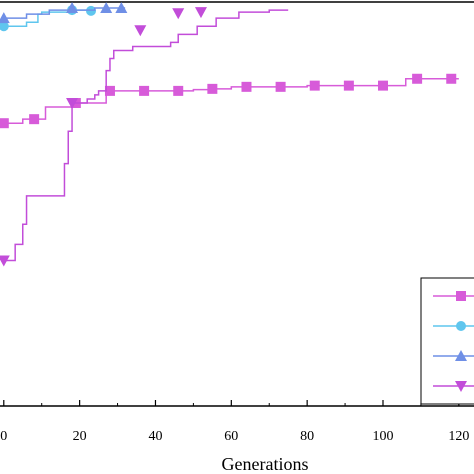 The height and width of the screenshot is (474, 474). What do you see at coordinates (234, 422) in the screenshot?
I see `x-axis-ticks: 0 20 40 60 80 100 120` at bounding box center [234, 422].